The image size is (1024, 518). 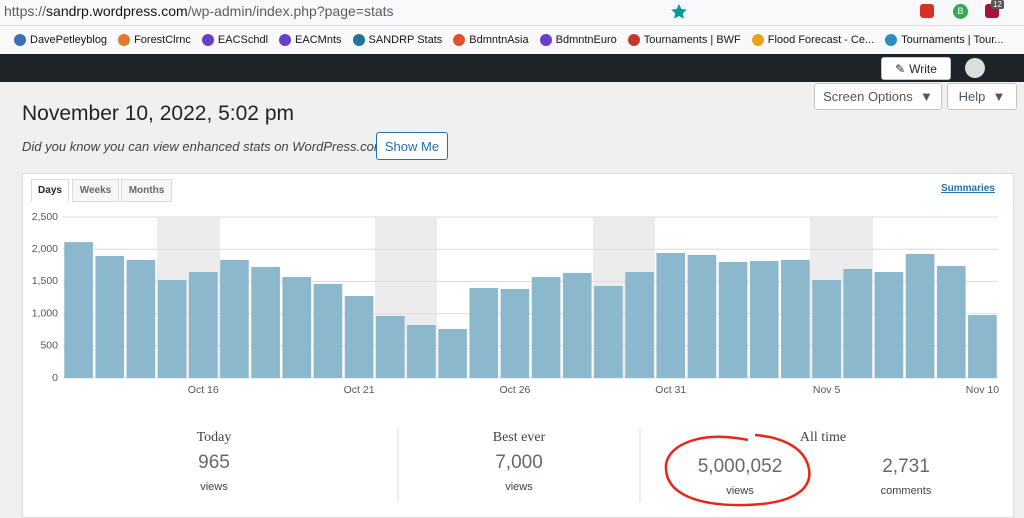 I want to click on tab: Days, so click(x=50, y=190).